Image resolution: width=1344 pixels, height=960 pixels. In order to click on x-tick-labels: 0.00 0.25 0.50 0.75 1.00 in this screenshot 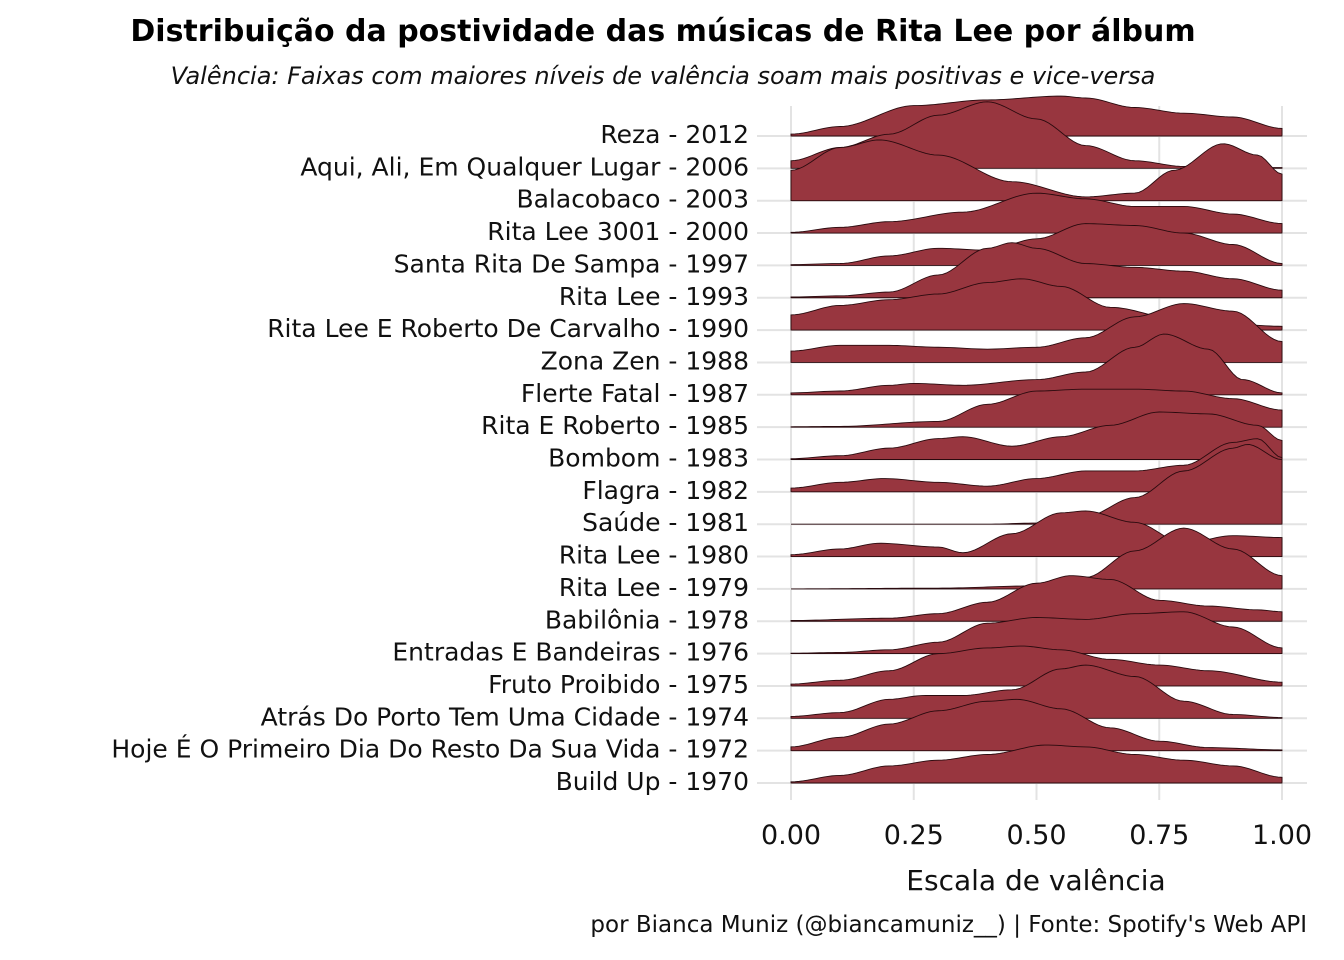, I will do `click(1036, 835)`.